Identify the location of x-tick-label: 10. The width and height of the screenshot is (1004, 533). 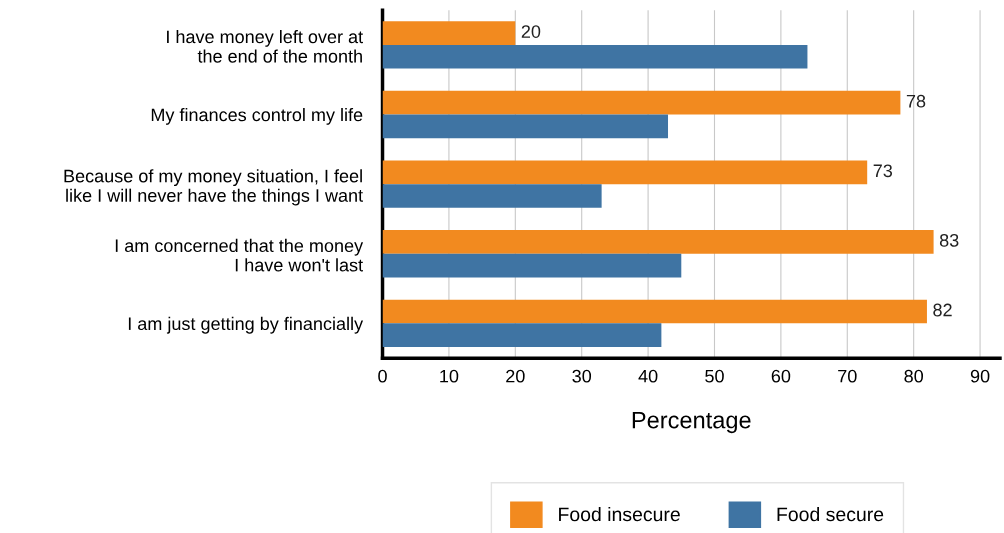
(449, 376).